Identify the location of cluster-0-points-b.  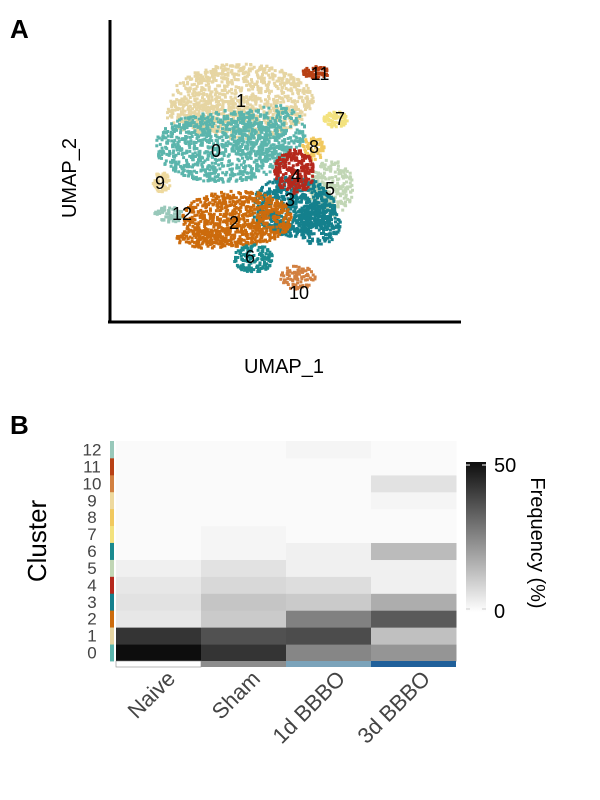
(269, 132).